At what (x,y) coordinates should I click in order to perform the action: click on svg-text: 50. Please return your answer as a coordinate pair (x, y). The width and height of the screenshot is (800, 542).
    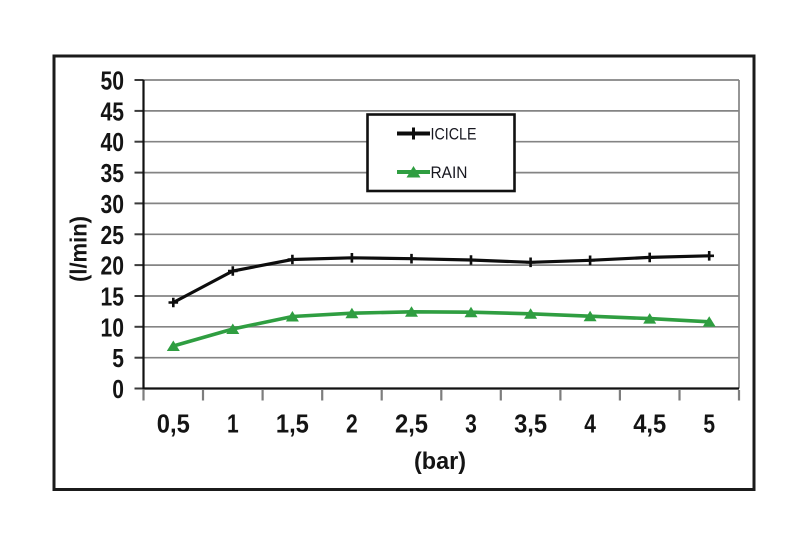
    Looking at the image, I should click on (113, 81).